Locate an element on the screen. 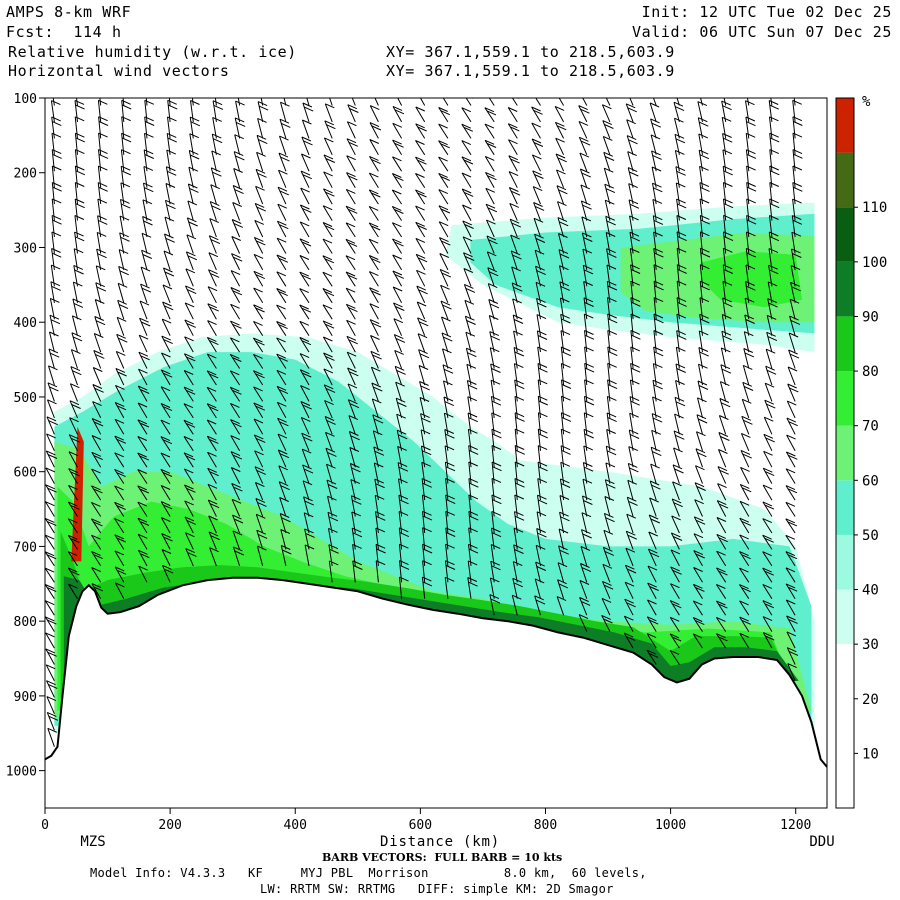 This screenshot has height=900, width=900. y-tick-label: 200 is located at coordinates (25, 174).